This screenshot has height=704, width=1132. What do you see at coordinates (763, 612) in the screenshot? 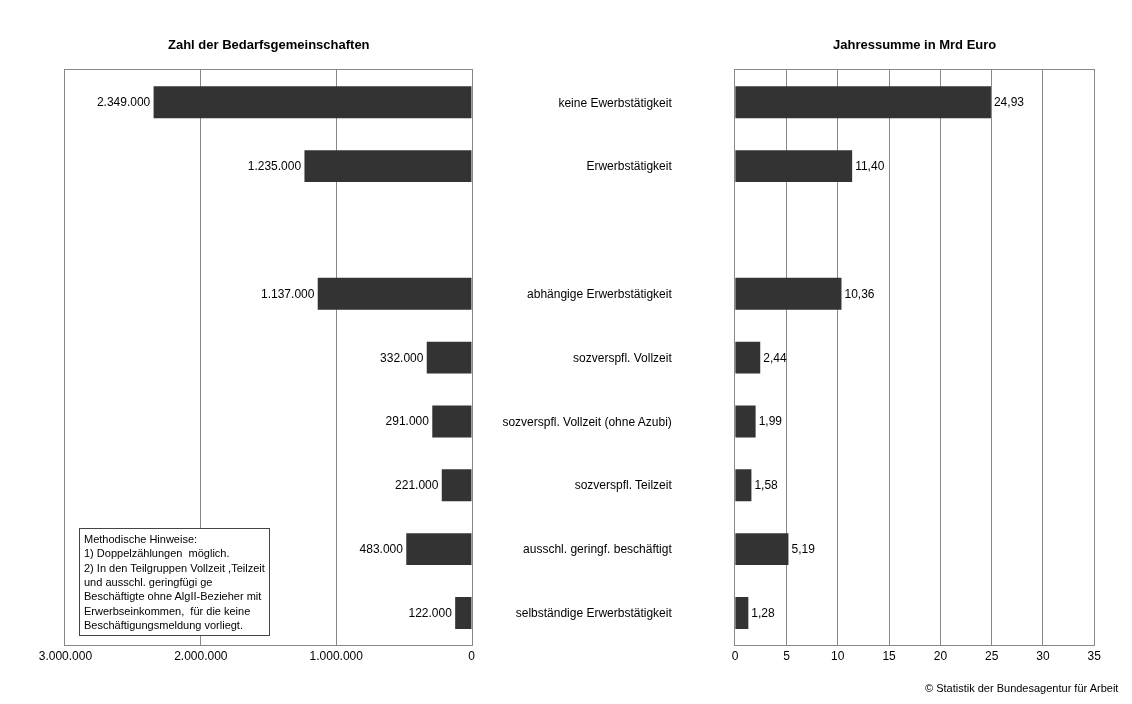
I see `data-label: 1,28` at bounding box center [763, 612].